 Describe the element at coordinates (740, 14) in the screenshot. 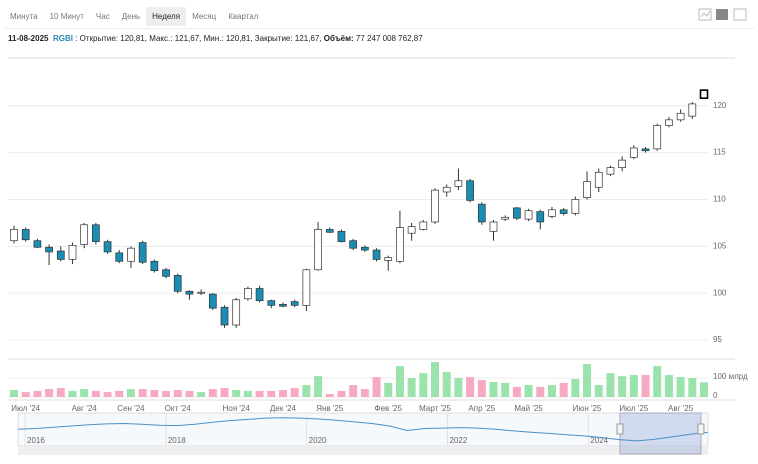

I see `bar-icon` at that location.